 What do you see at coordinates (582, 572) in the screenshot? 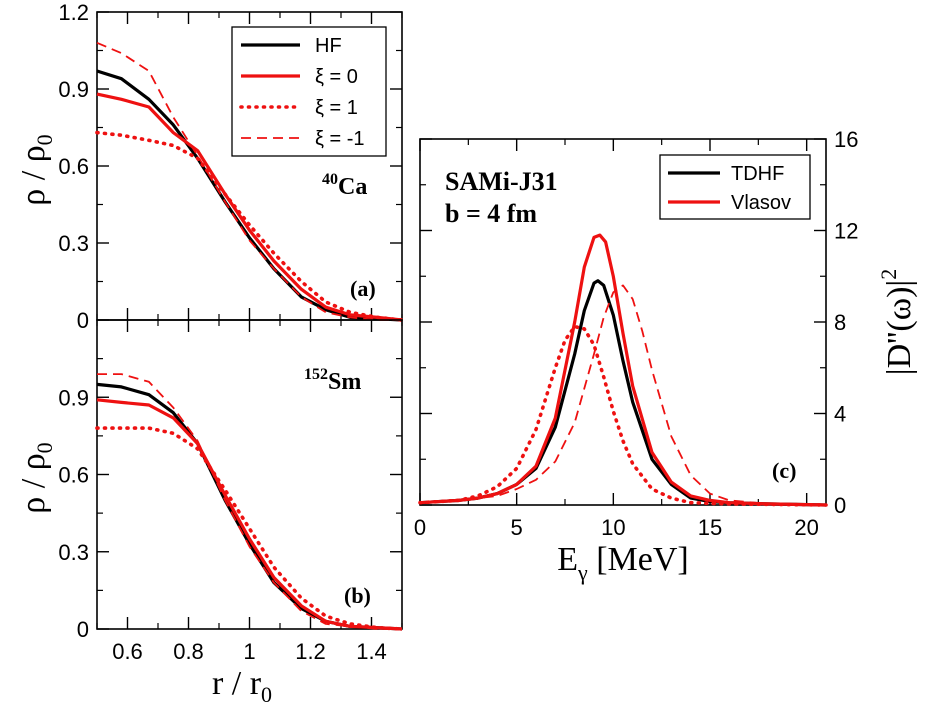
I see `panel-c-xlabel-sub: γ` at bounding box center [582, 572].